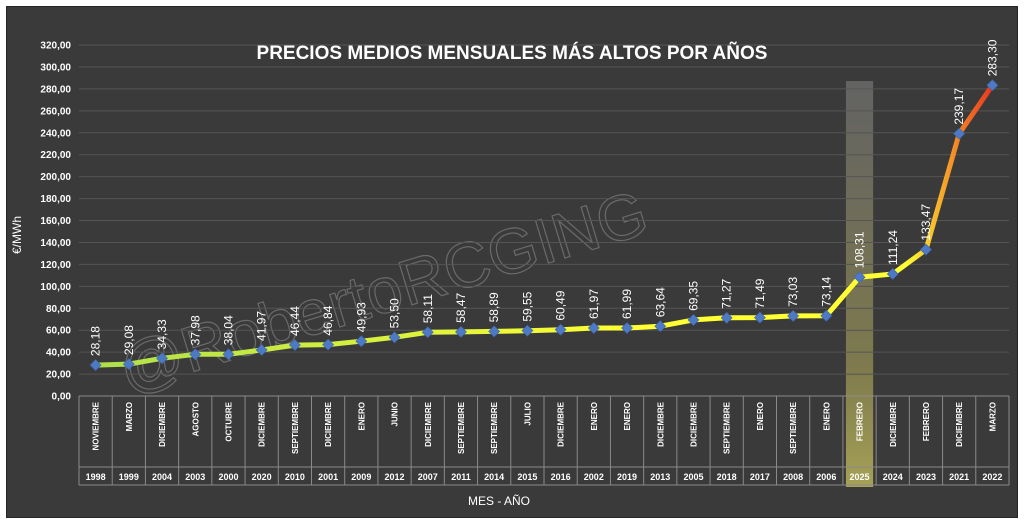  I want to click on x-year-label: 2025, so click(860, 477).